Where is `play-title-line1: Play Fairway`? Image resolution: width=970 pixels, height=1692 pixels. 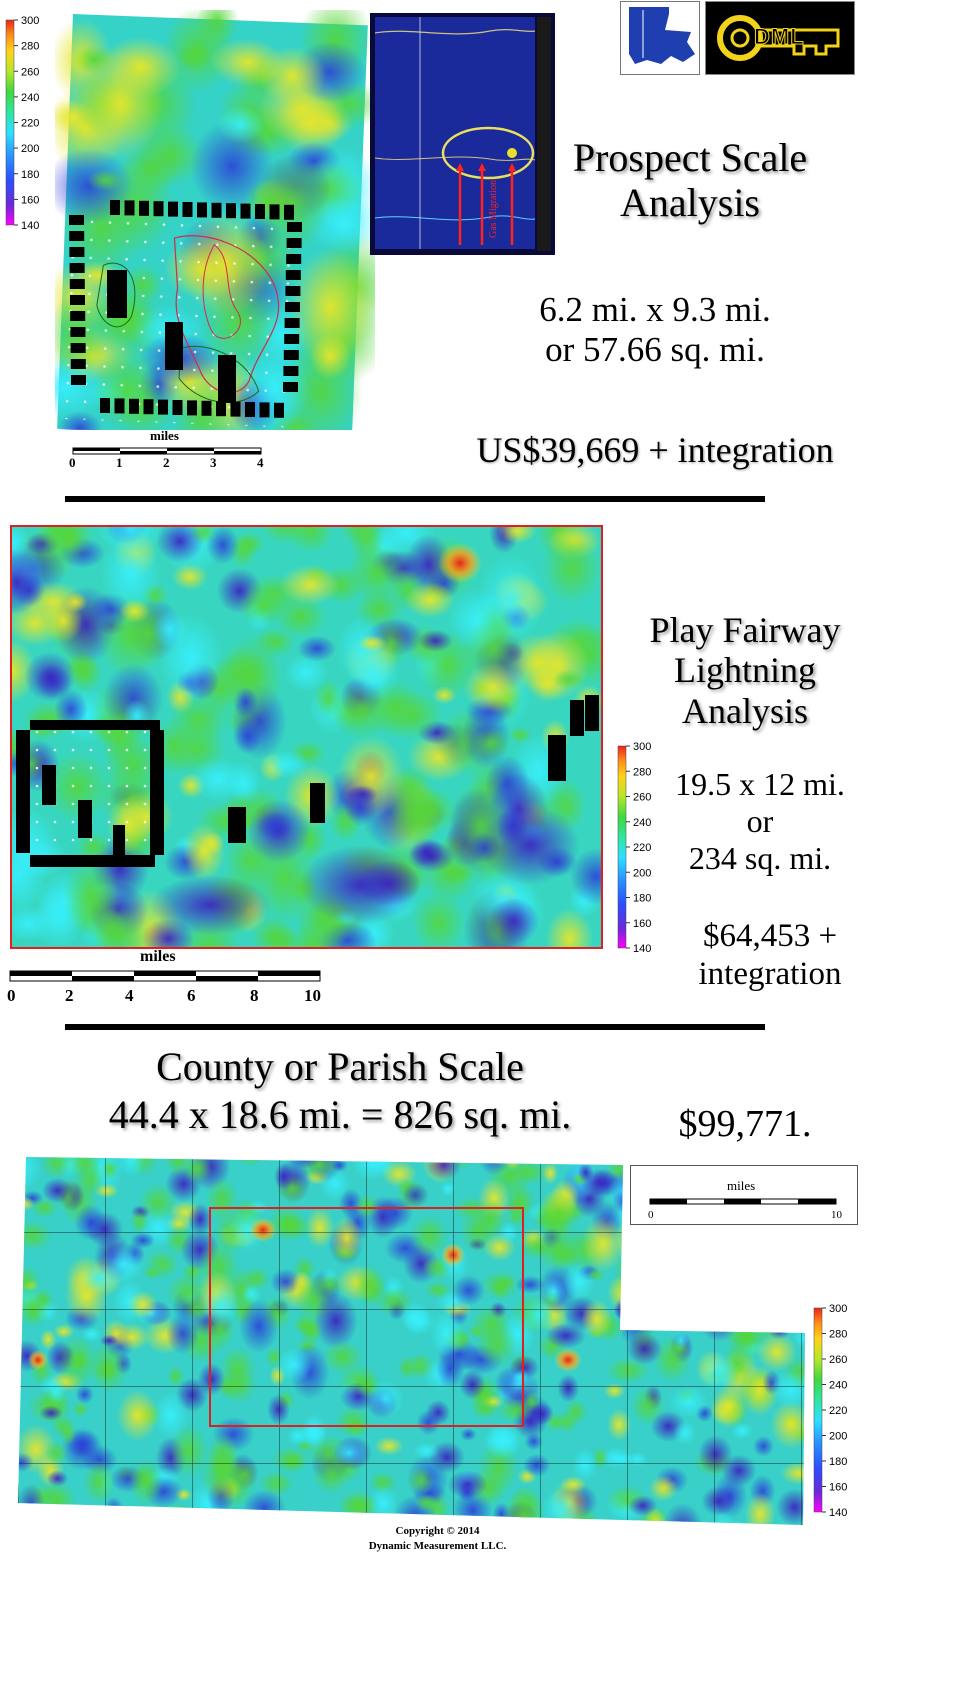 play-title-line1: Play Fairway is located at coordinates (745, 630).